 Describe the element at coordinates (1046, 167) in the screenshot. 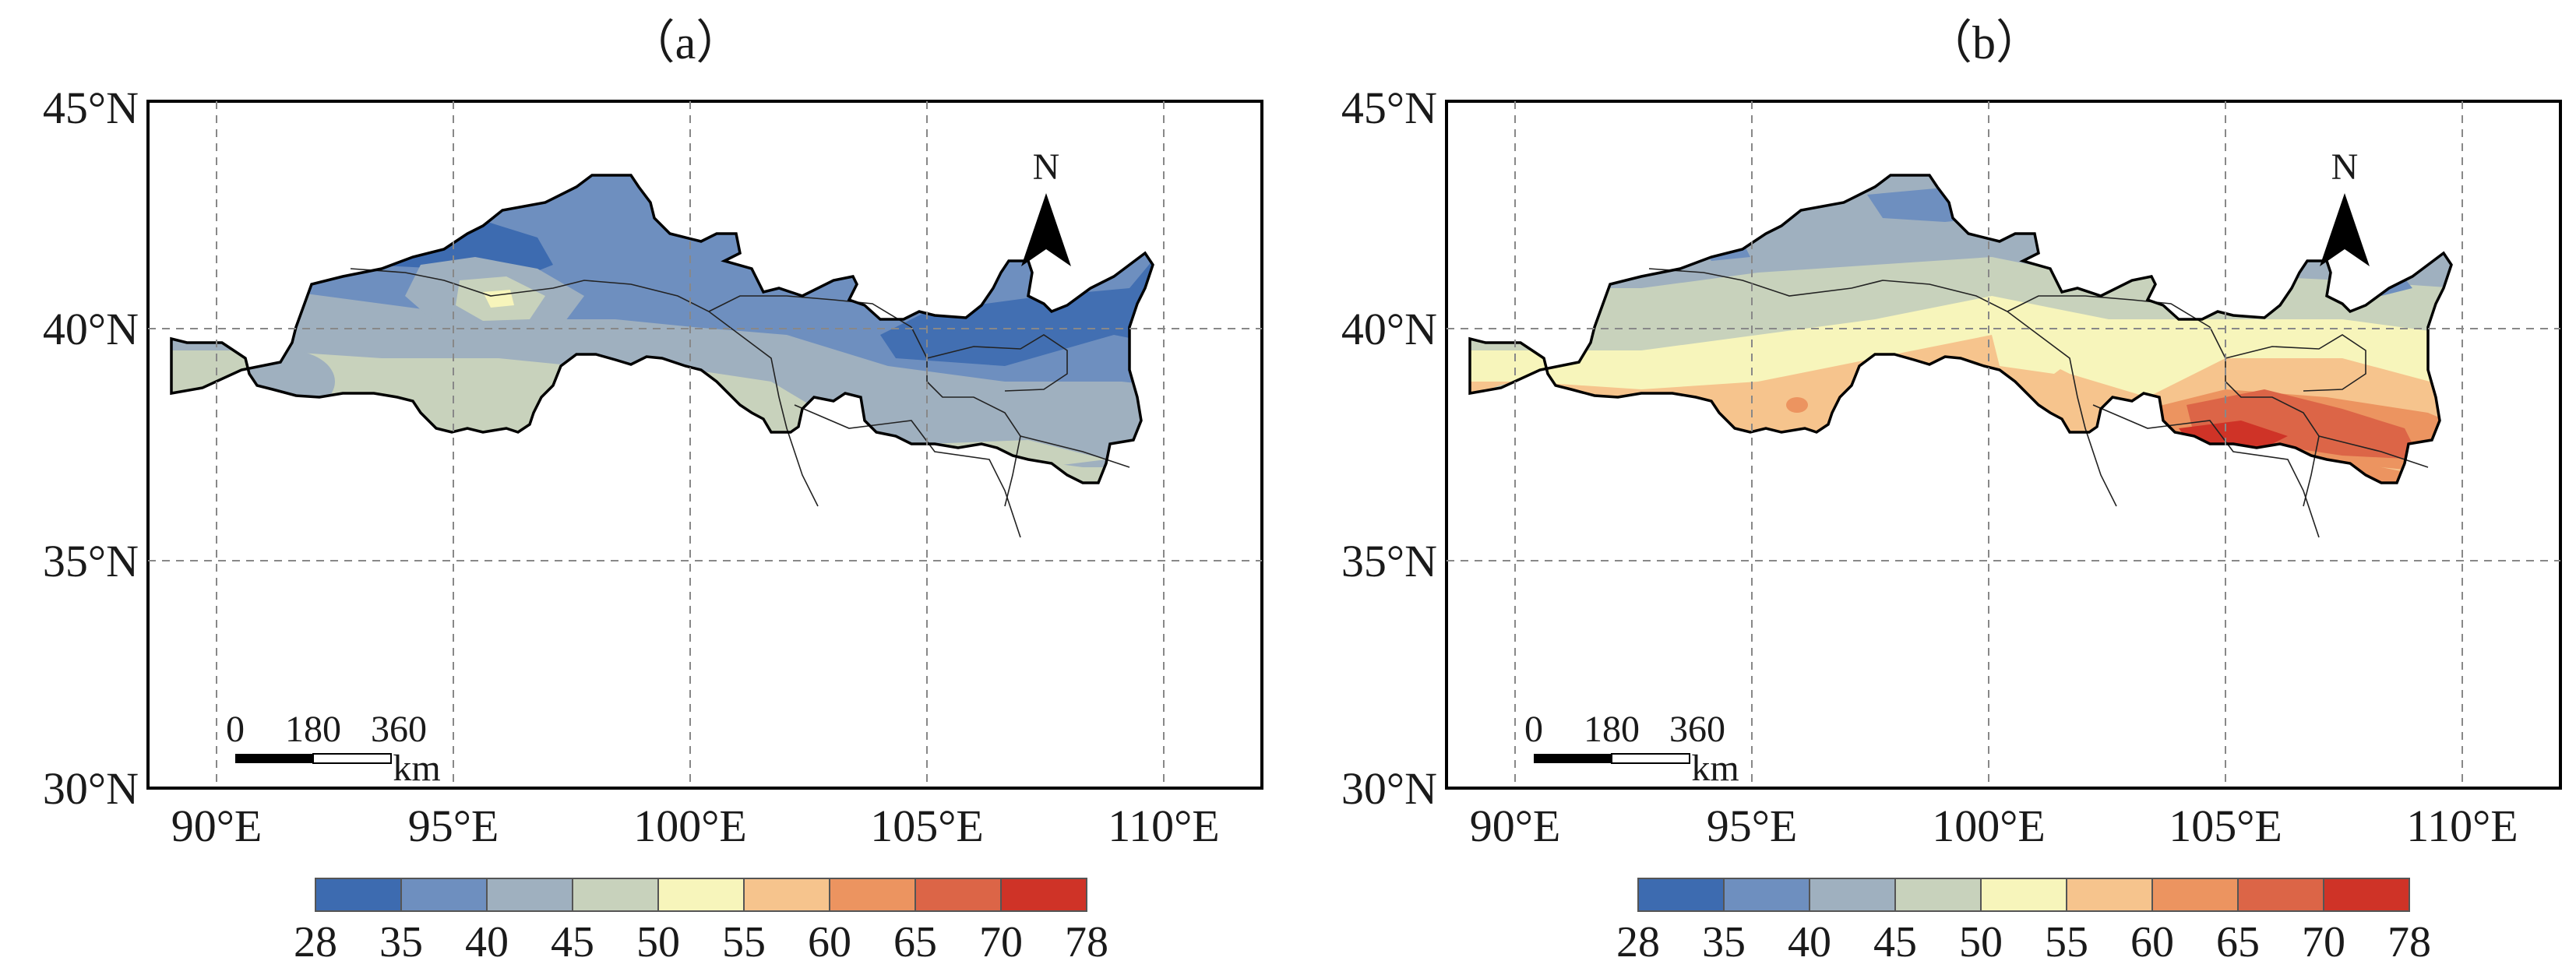

I see `north-label-a: N` at that location.